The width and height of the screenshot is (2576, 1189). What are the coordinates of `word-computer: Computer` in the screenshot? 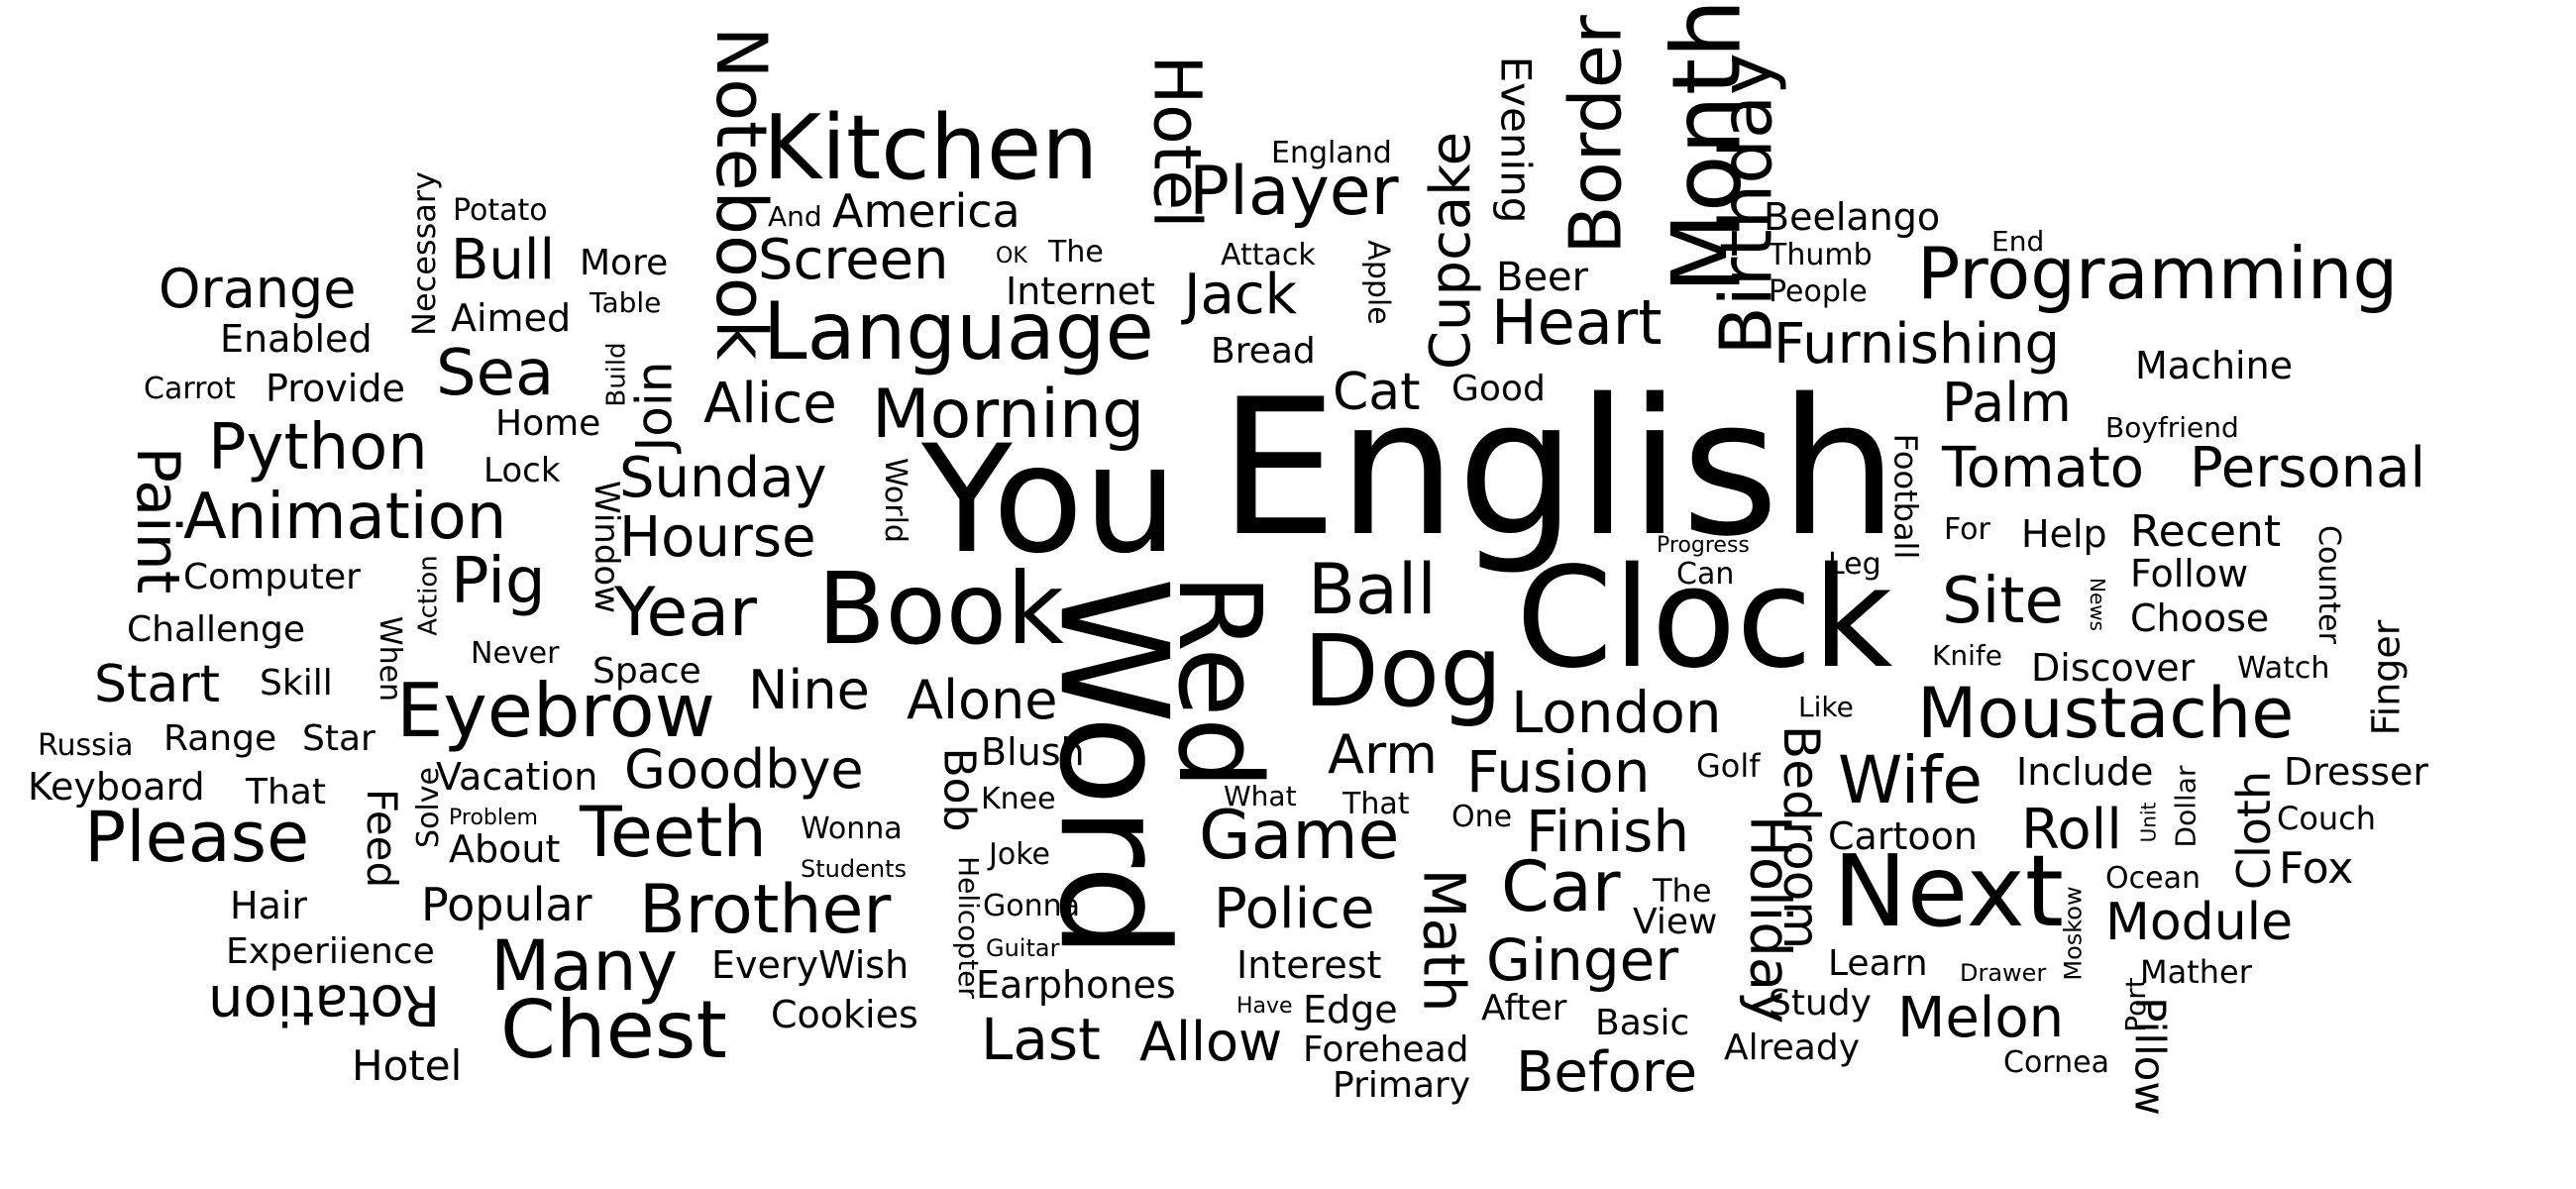 It's located at (272, 577).